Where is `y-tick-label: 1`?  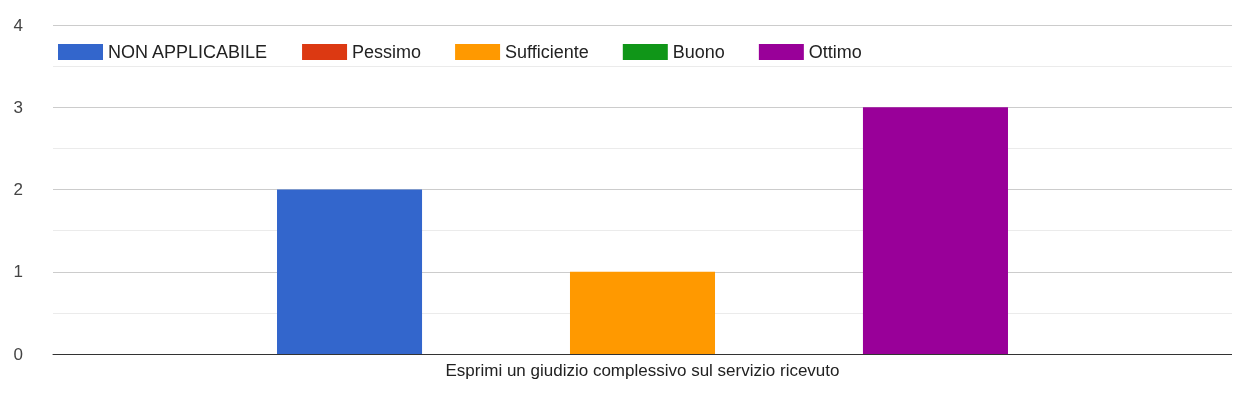
y-tick-label: 1 is located at coordinates (18, 272).